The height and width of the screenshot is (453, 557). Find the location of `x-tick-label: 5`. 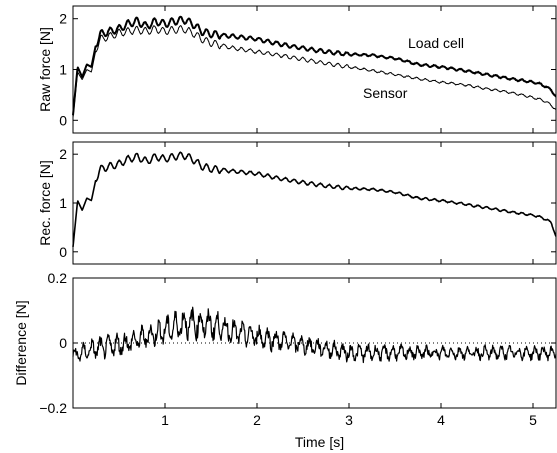

x-tick-label: 5 is located at coordinates (533, 420).